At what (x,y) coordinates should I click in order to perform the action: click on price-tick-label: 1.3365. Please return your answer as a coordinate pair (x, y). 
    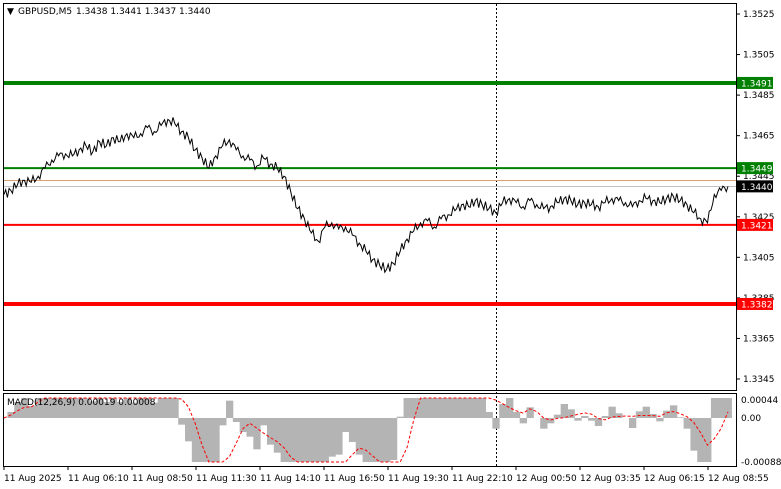
    Looking at the image, I should click on (759, 339).